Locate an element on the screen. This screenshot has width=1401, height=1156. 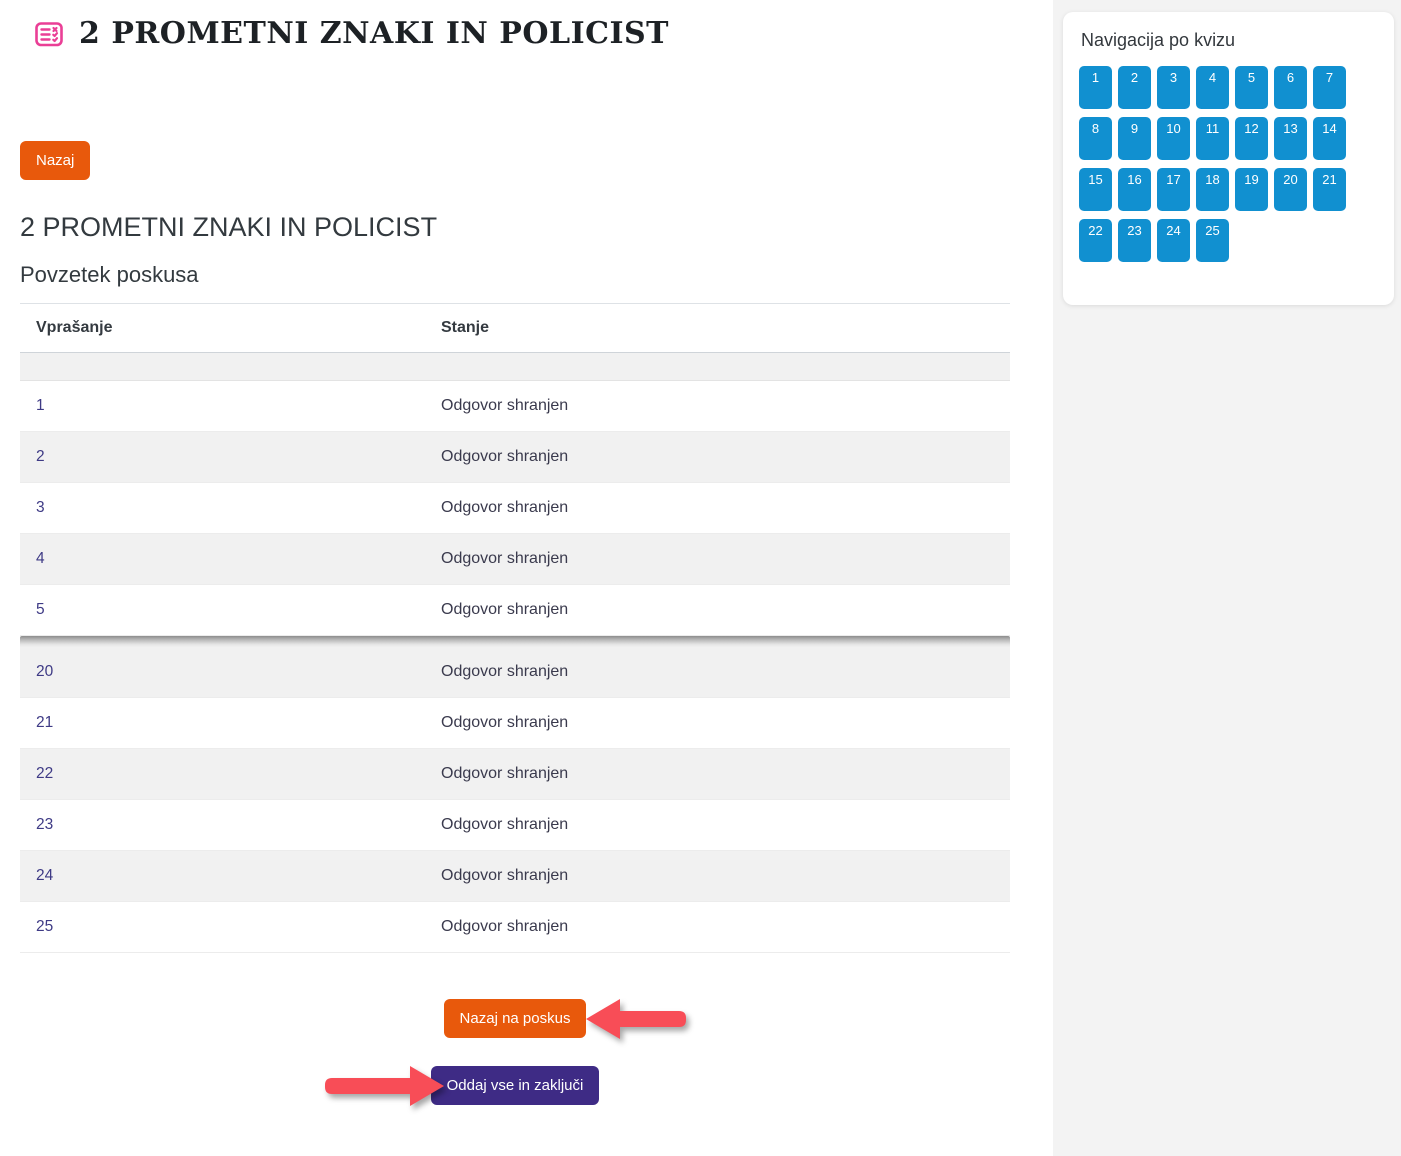
question-link: 25 is located at coordinates (45, 926).